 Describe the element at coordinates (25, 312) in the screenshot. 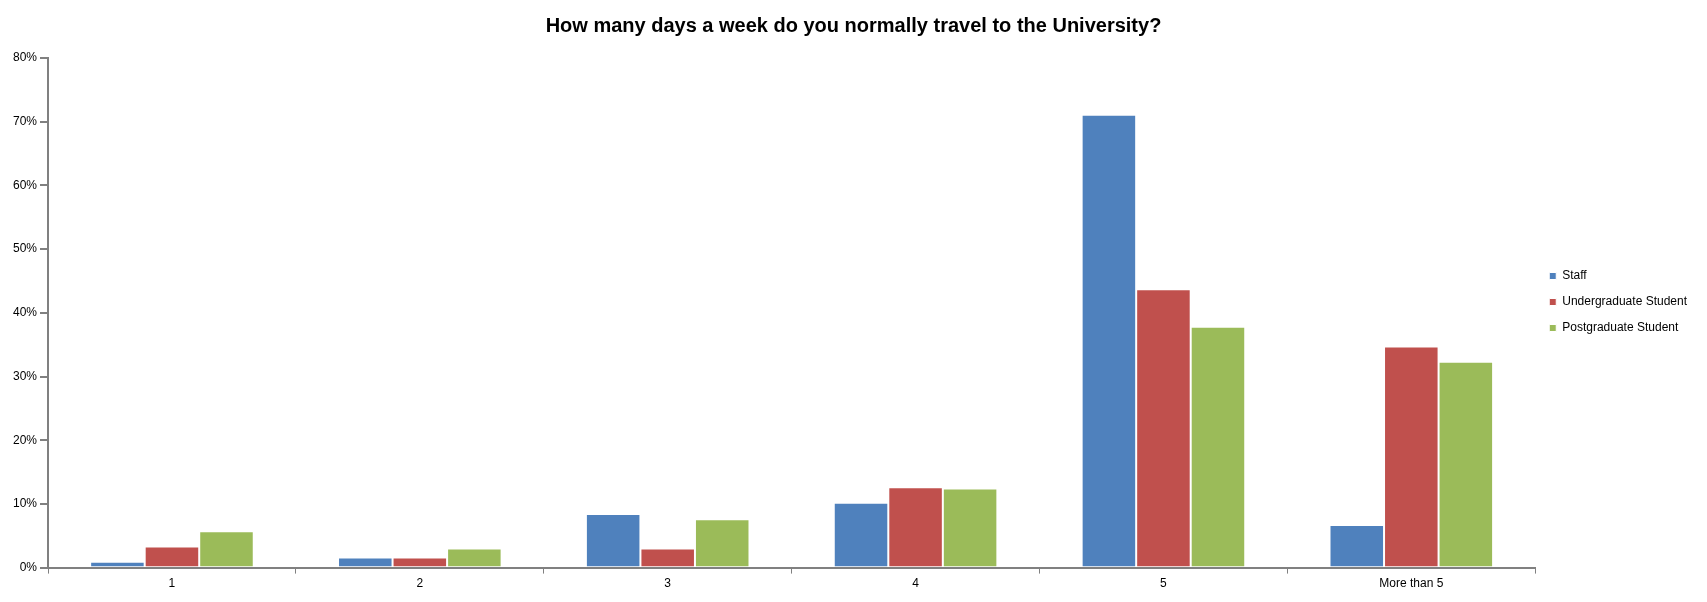

I see `y-tick-label: 40%` at that location.